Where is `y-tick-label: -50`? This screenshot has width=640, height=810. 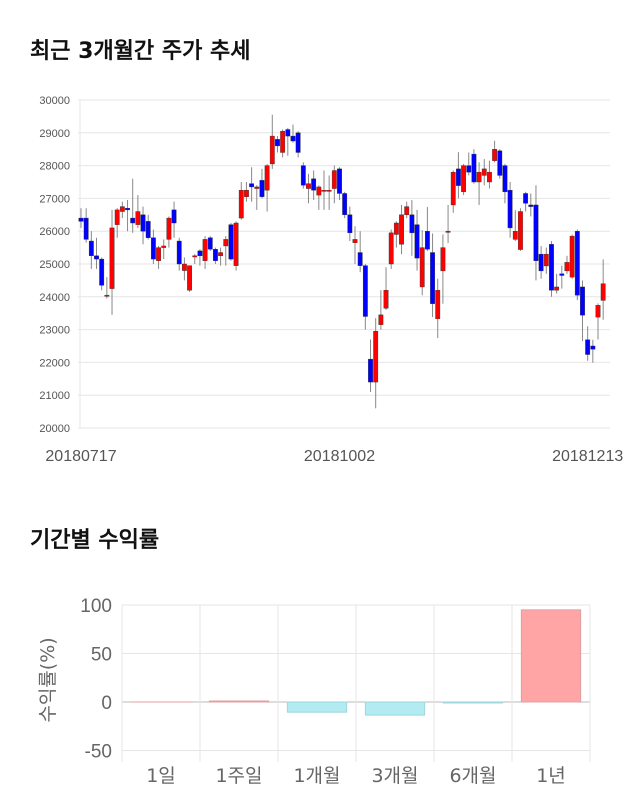 y-tick-label: -50 is located at coordinates (98, 752).